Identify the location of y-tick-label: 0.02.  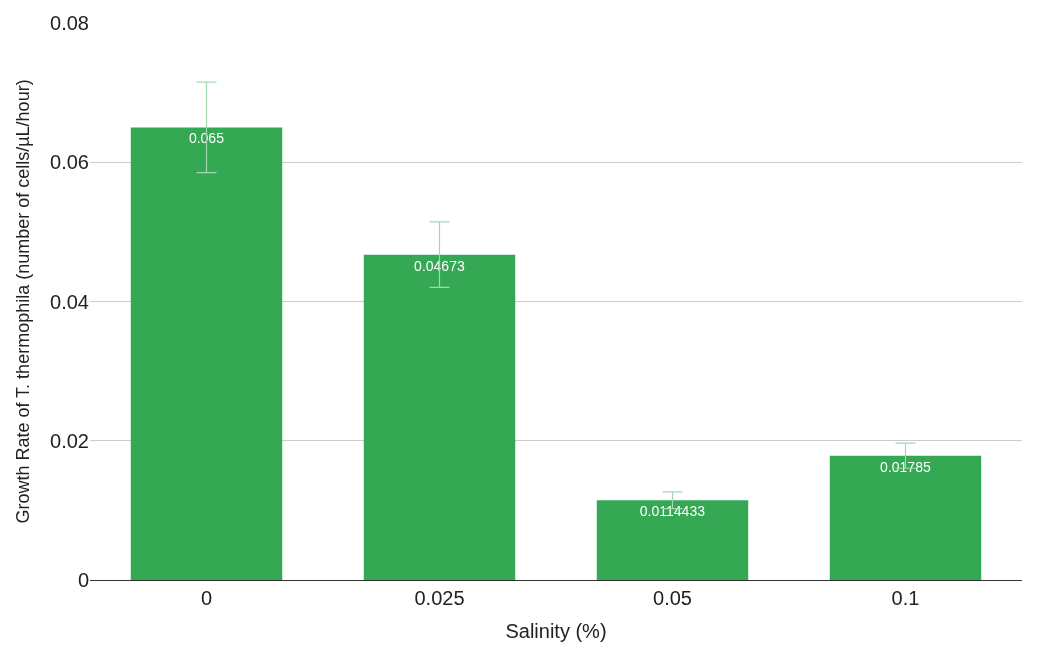
(69, 440).